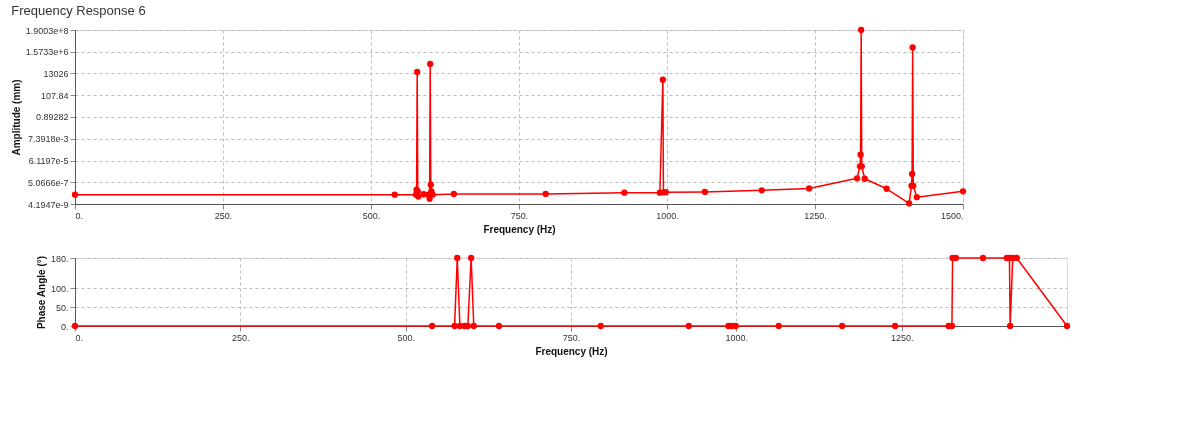 The height and width of the screenshot is (447, 1182). Describe the element at coordinates (48, 161) in the screenshot. I see `y-tick-label: 6.1197e-5` at that location.